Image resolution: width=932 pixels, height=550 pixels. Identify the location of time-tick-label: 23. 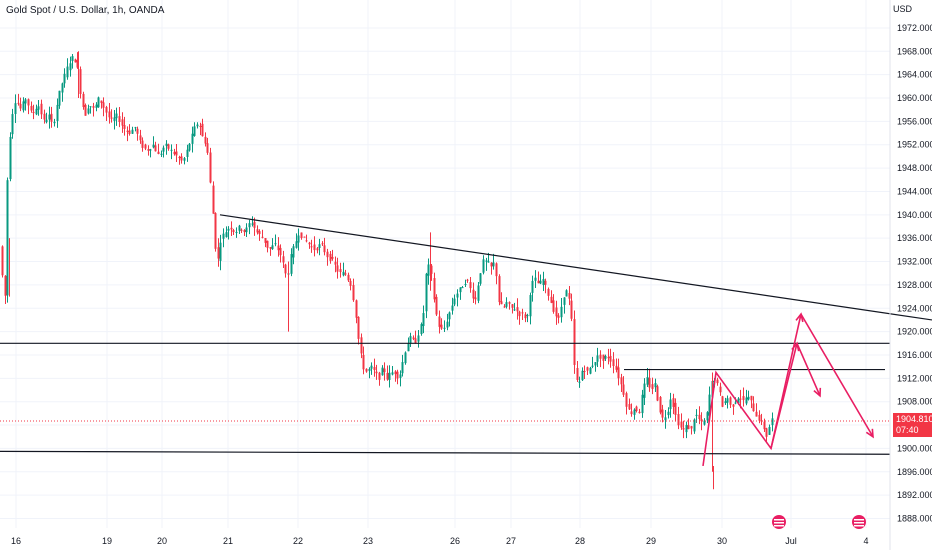
(368, 541).